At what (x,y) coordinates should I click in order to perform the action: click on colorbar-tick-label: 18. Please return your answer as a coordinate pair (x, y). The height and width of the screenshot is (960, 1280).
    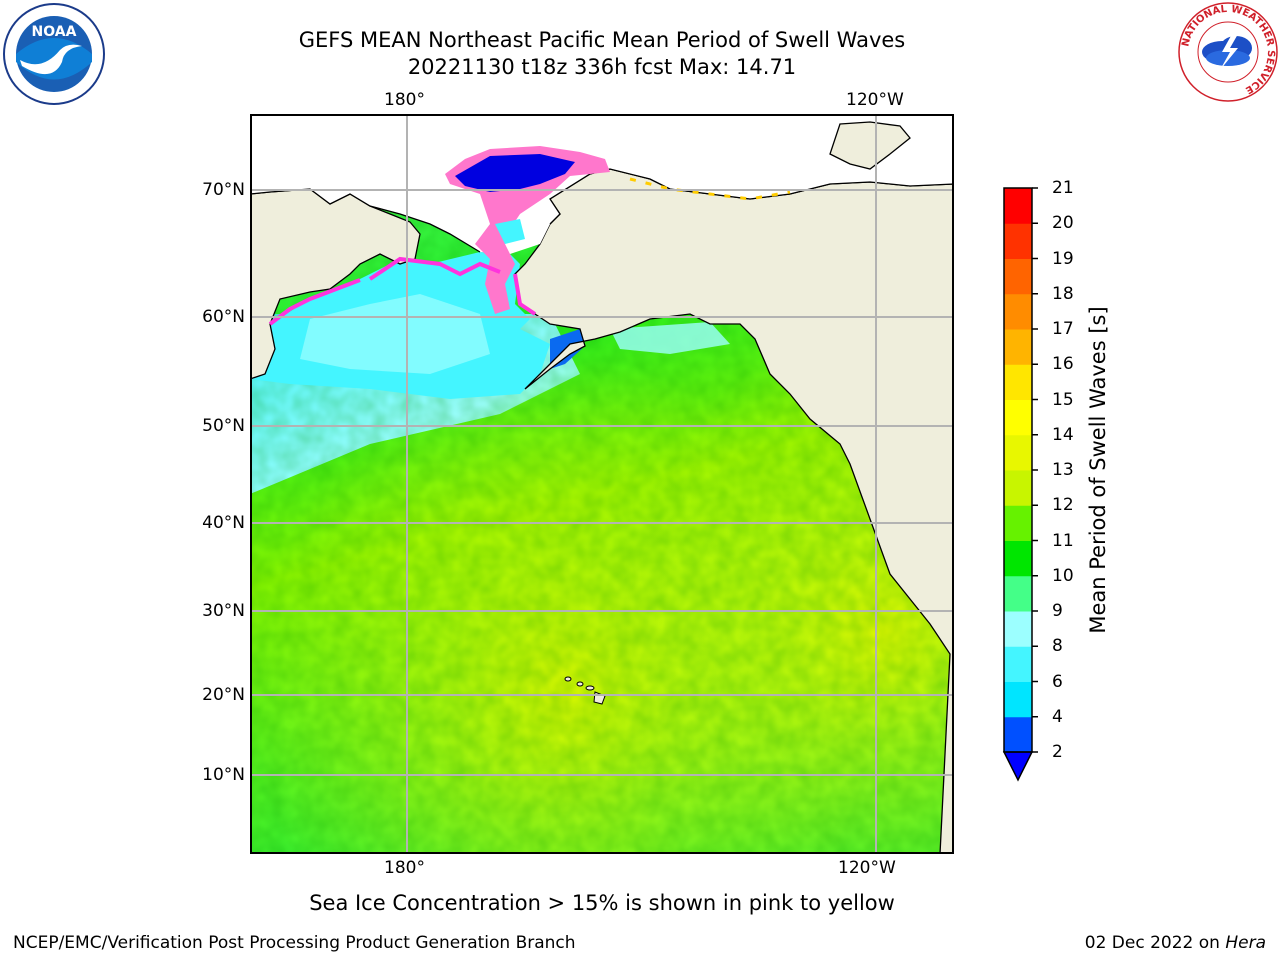
    Looking at the image, I should click on (1063, 293).